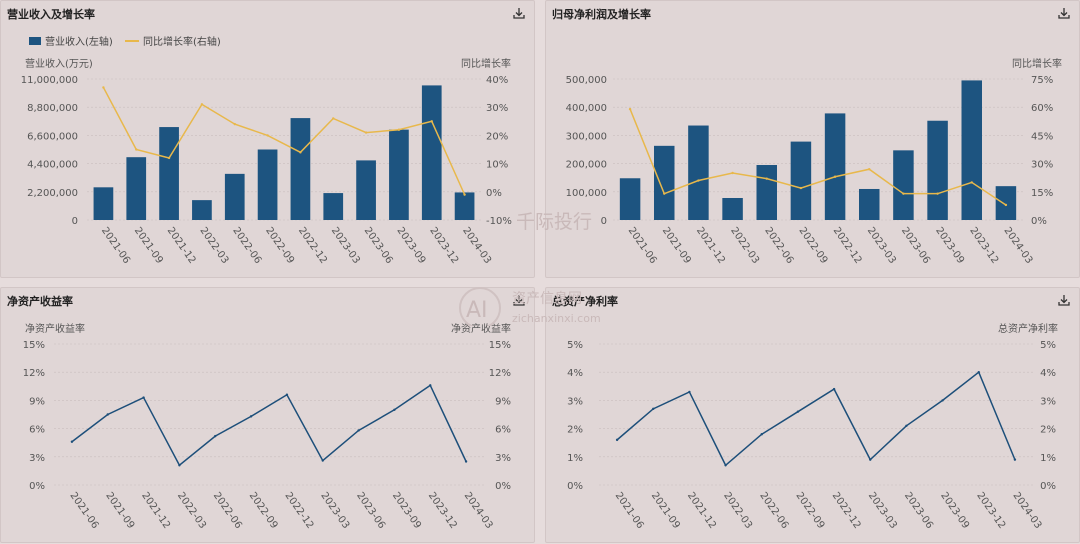 The width and height of the screenshot is (1080, 544). What do you see at coordinates (410, 245) in the screenshot?
I see `x-tick-label: 2023-09` at bounding box center [410, 245].